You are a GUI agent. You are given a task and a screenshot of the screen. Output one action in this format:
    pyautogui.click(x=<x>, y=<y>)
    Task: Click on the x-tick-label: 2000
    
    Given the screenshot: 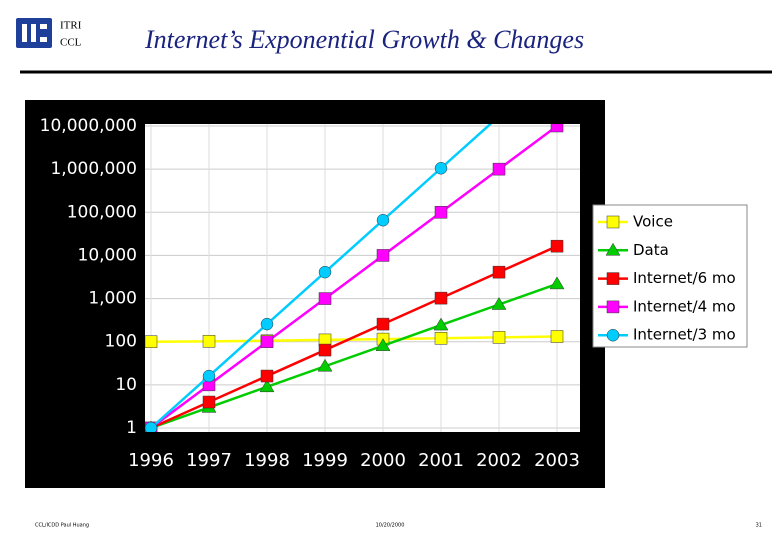 What is the action you would take?
    pyautogui.click(x=383, y=460)
    